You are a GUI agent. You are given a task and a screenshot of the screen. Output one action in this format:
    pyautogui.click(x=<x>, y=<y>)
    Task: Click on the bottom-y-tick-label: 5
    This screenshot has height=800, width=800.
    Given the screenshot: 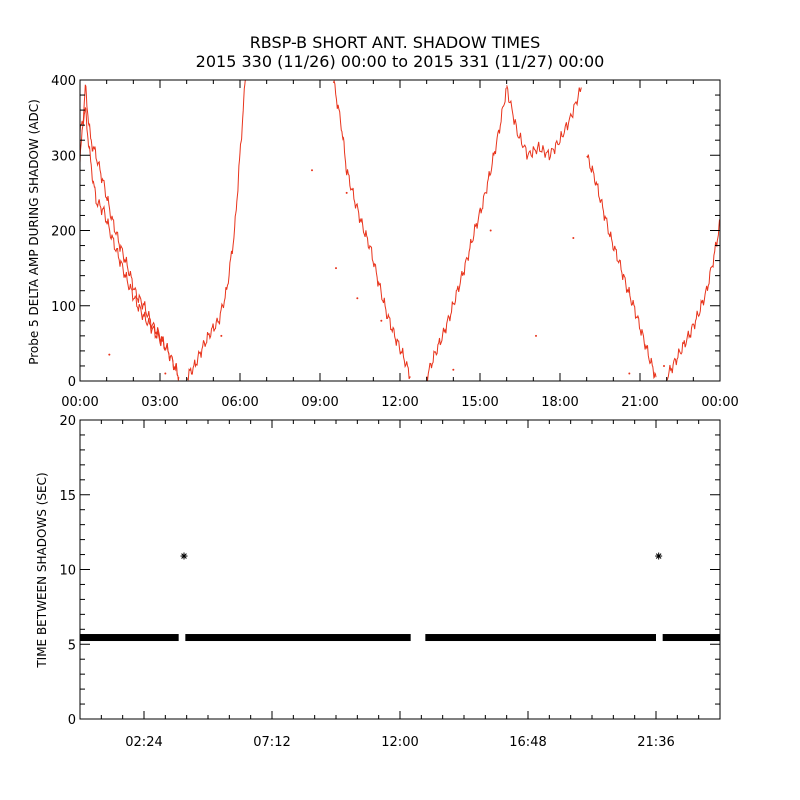 What is the action you would take?
    pyautogui.click(x=72, y=645)
    